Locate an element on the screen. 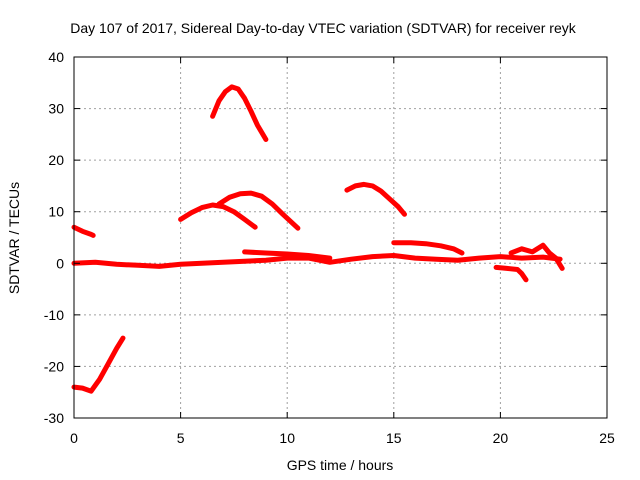 This screenshot has height=480, width=640. y-tick-label: -10 is located at coordinates (54, 315).